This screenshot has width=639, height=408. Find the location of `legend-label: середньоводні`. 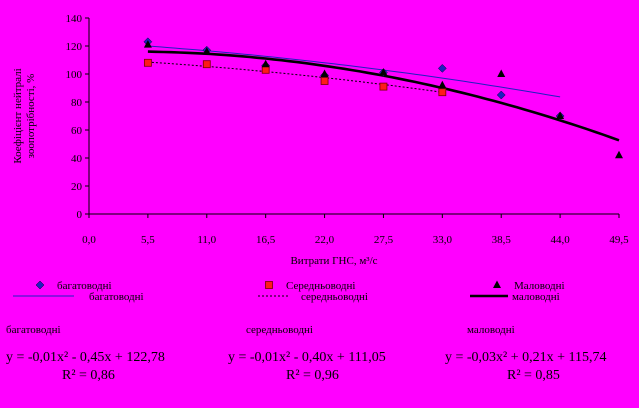

legend-label: середньоводні is located at coordinates (334, 297).